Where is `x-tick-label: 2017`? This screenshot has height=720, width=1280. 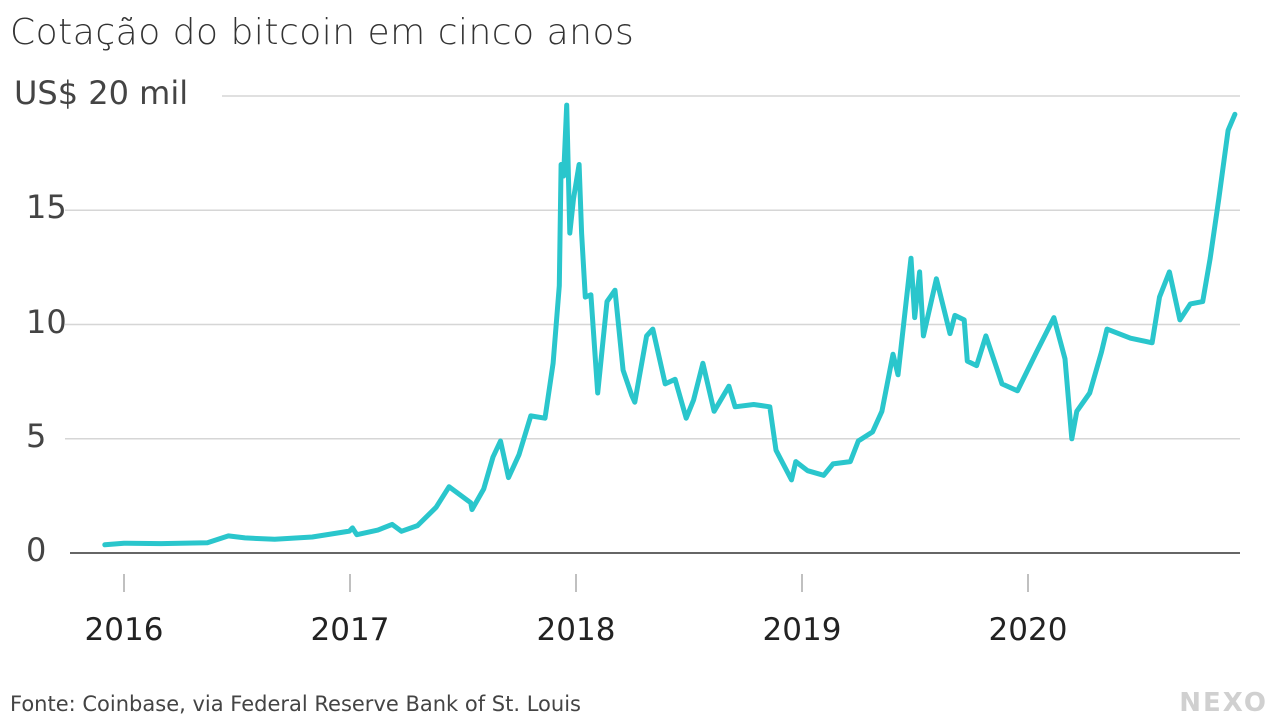
x-tick-label: 2017 is located at coordinates (350, 630).